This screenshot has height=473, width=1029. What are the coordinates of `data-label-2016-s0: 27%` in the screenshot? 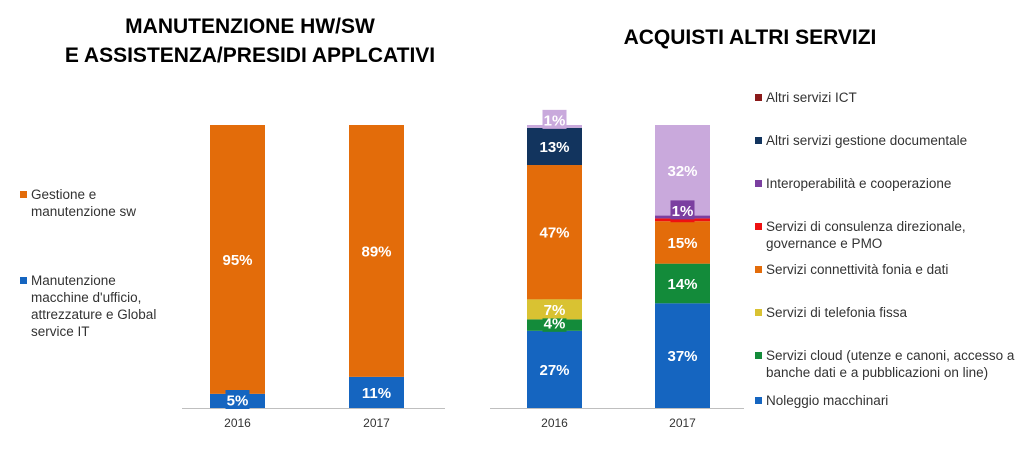 It's located at (554, 370).